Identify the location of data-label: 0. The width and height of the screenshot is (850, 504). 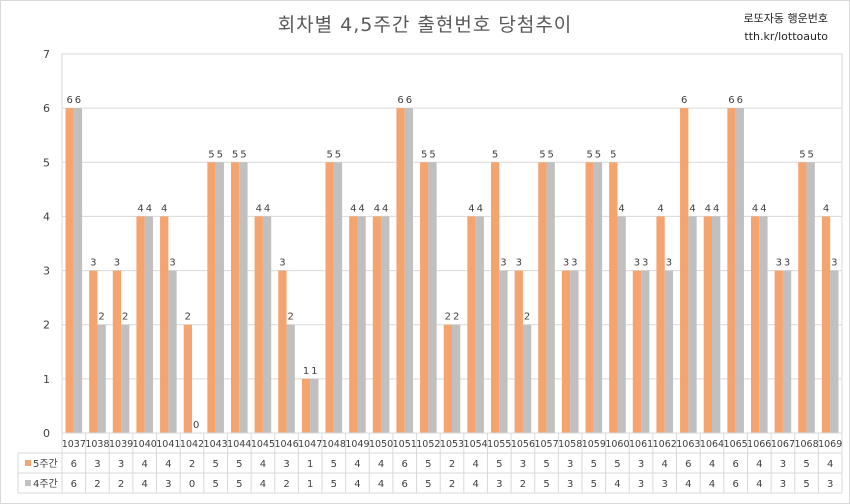
(196, 425).